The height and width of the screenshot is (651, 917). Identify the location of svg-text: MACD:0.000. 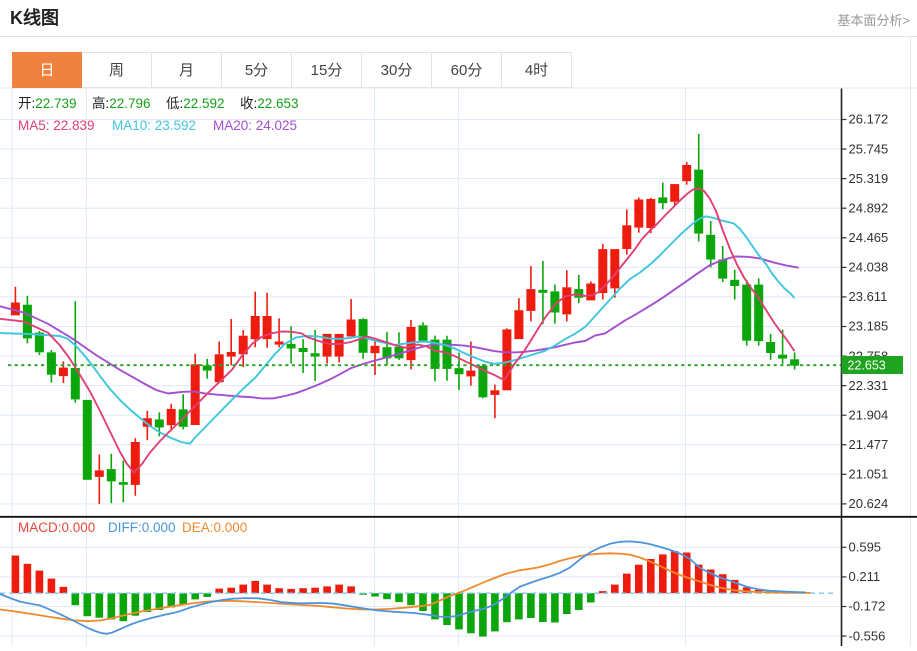
(56, 527).